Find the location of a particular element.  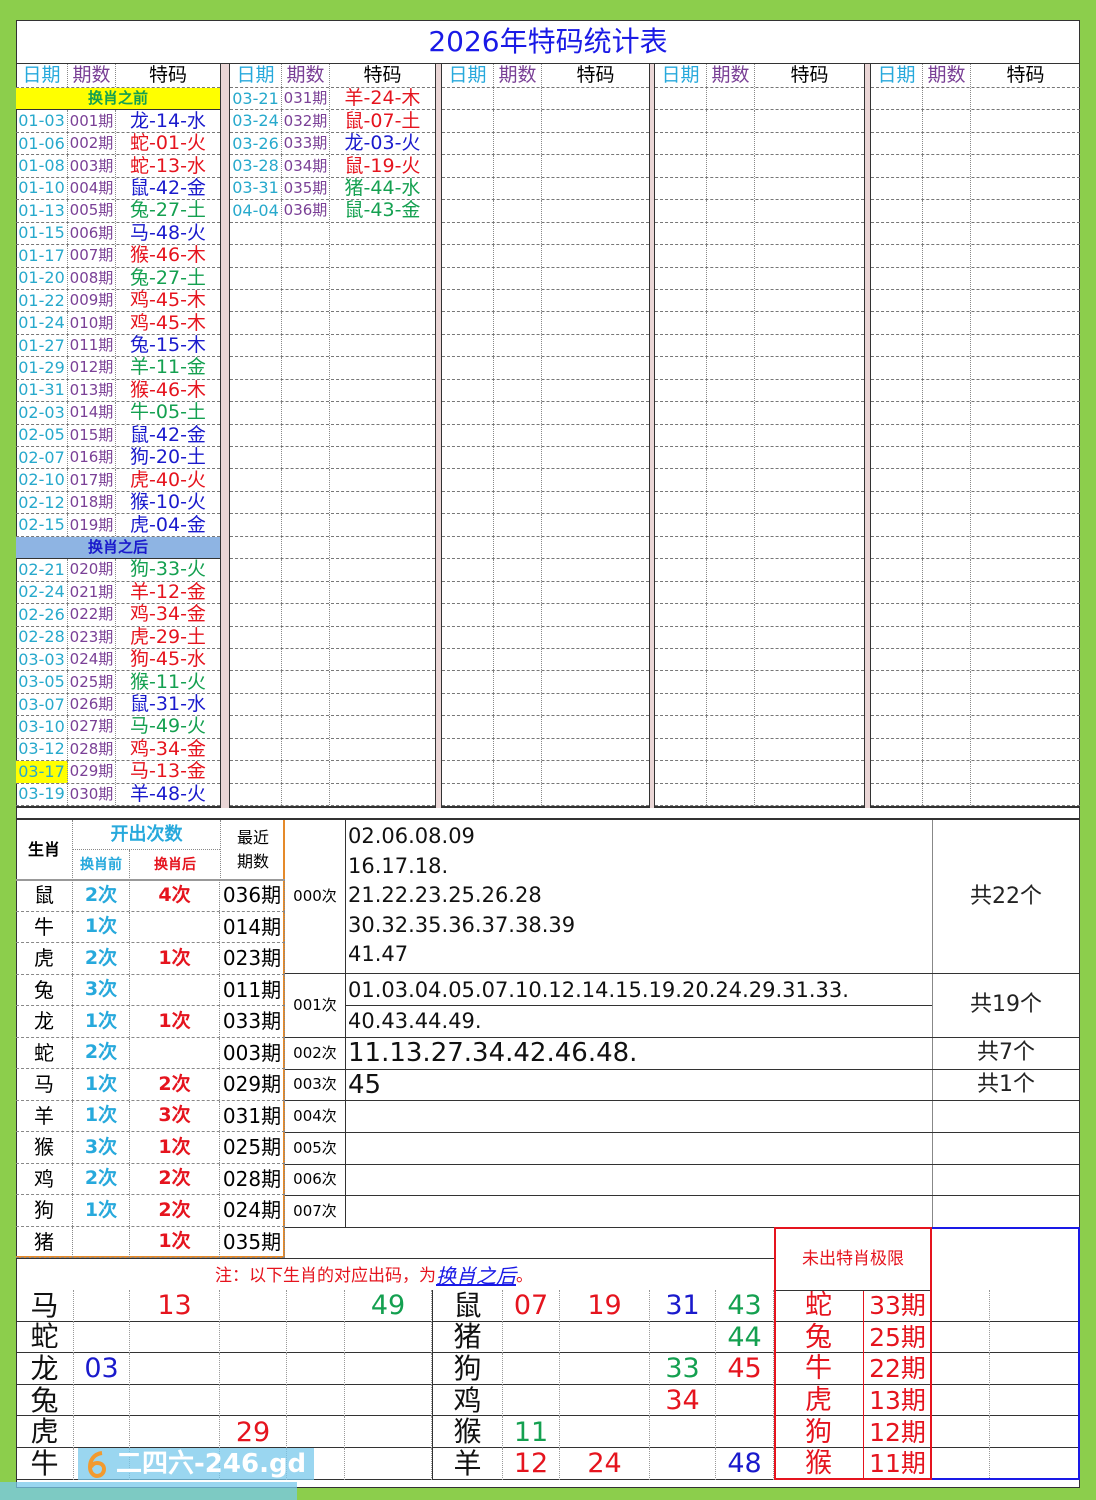

draw-special-code: 鸡-34-金 is located at coordinates (168, 749).